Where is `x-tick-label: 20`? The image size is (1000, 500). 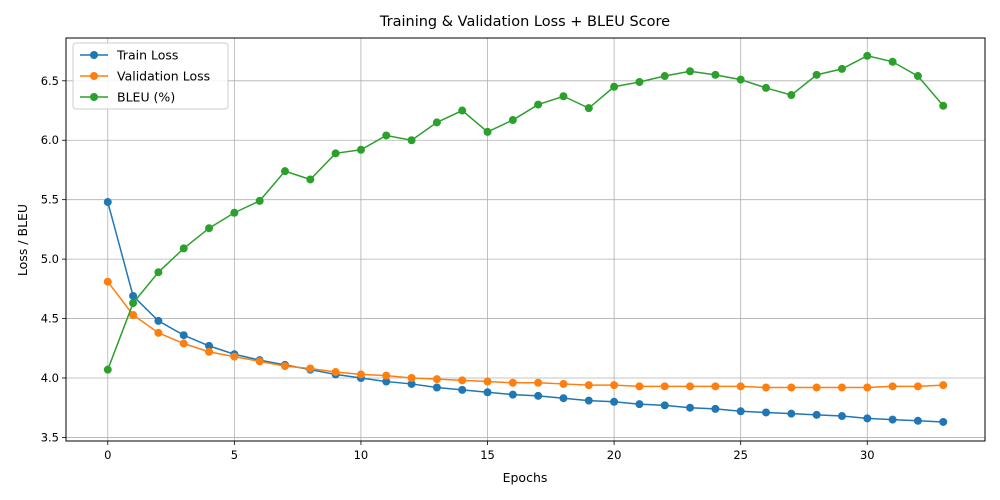 x-tick-label: 20 is located at coordinates (614, 455).